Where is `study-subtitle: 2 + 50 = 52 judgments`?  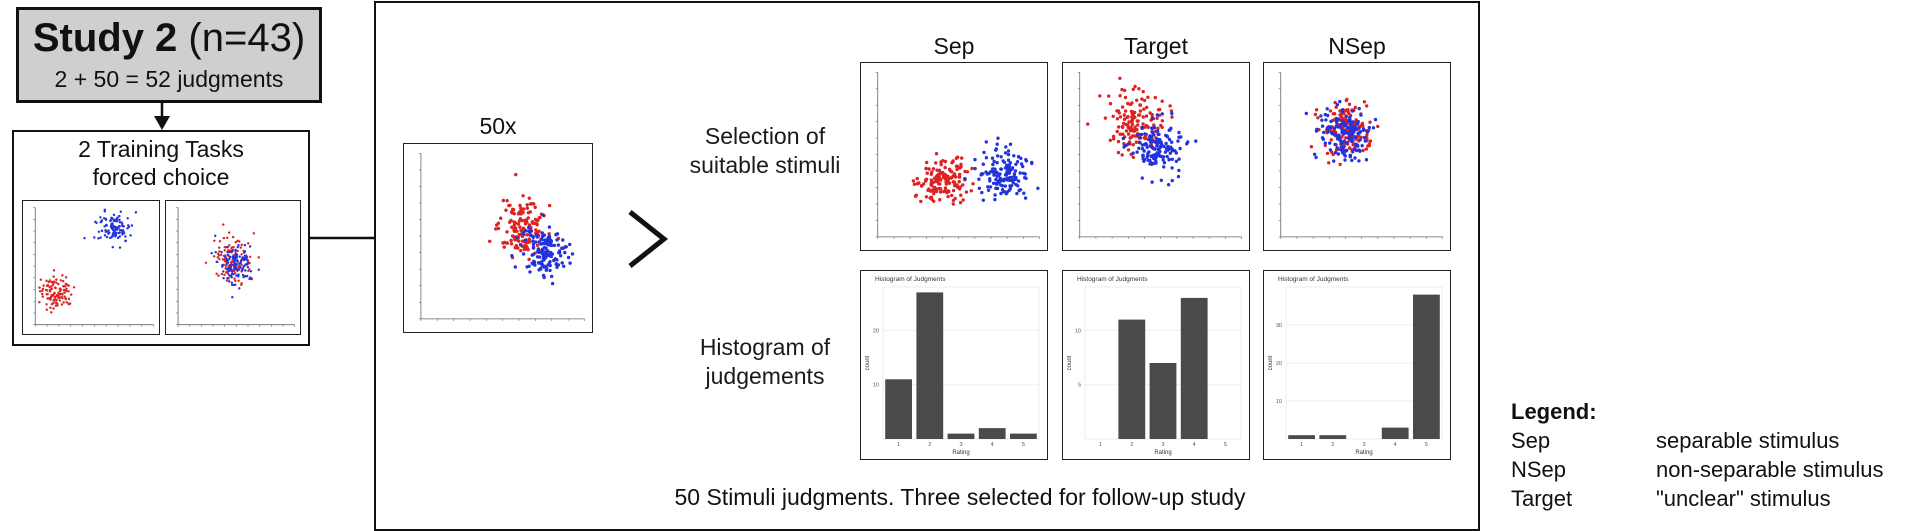
study-subtitle: 2 + 50 = 52 judgments is located at coordinates (169, 79).